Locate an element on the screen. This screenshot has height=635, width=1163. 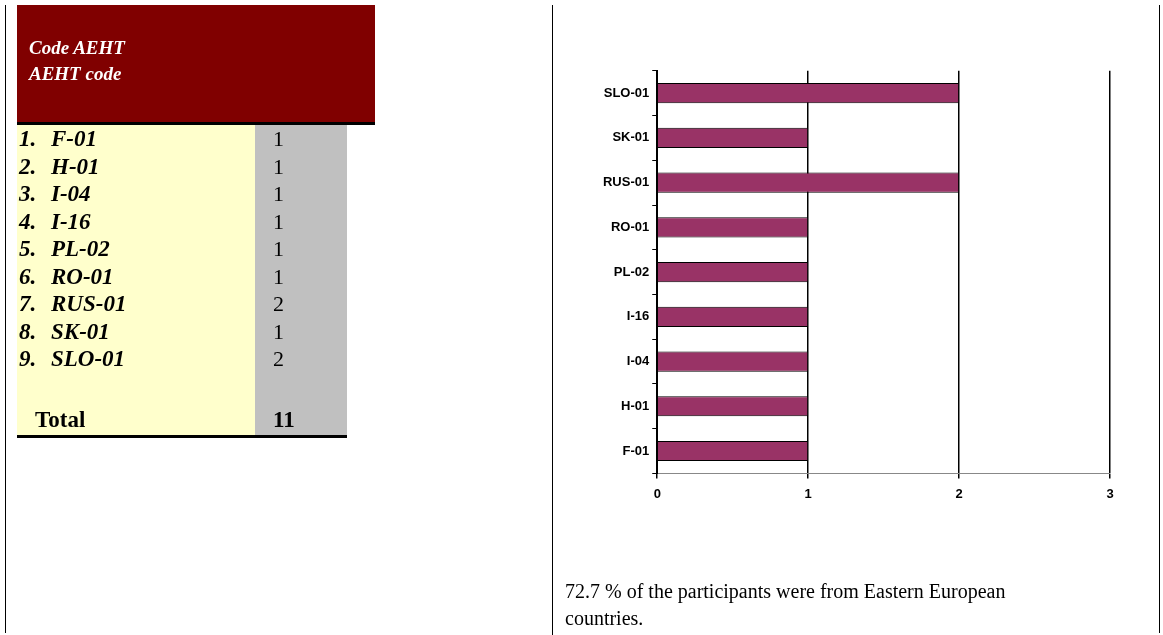
y-tick-label: SK-01 is located at coordinates (631, 137).